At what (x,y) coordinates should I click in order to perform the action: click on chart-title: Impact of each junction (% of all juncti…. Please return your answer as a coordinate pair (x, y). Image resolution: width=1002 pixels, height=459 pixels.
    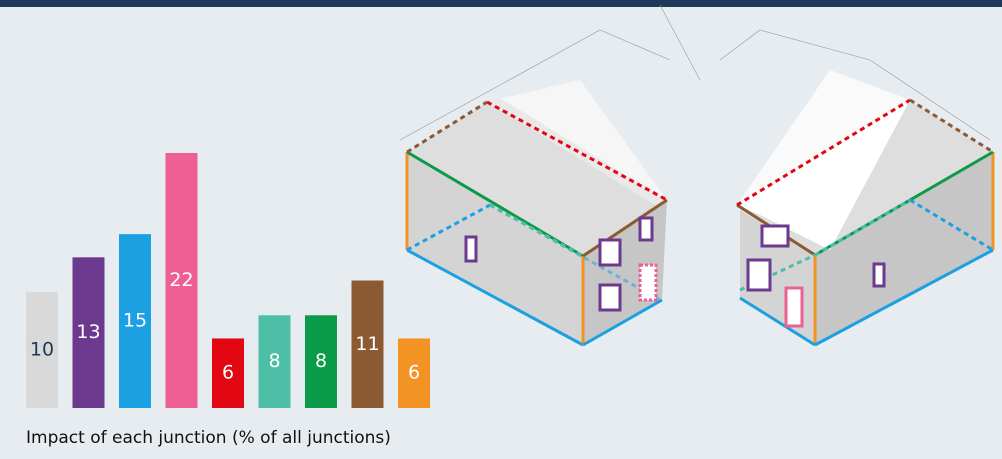
    Looking at the image, I should click on (208, 438).